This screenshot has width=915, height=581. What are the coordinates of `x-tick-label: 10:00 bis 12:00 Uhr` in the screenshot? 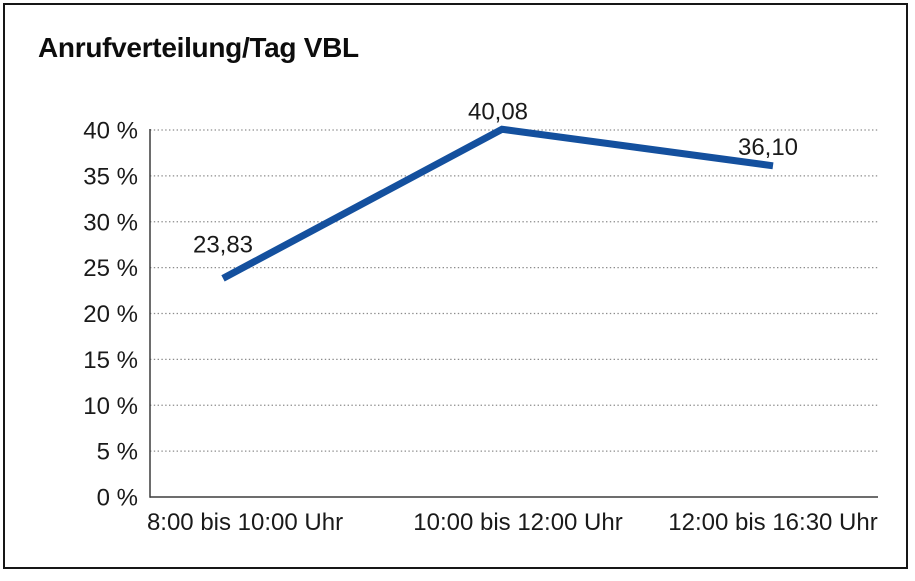 It's located at (517, 522).